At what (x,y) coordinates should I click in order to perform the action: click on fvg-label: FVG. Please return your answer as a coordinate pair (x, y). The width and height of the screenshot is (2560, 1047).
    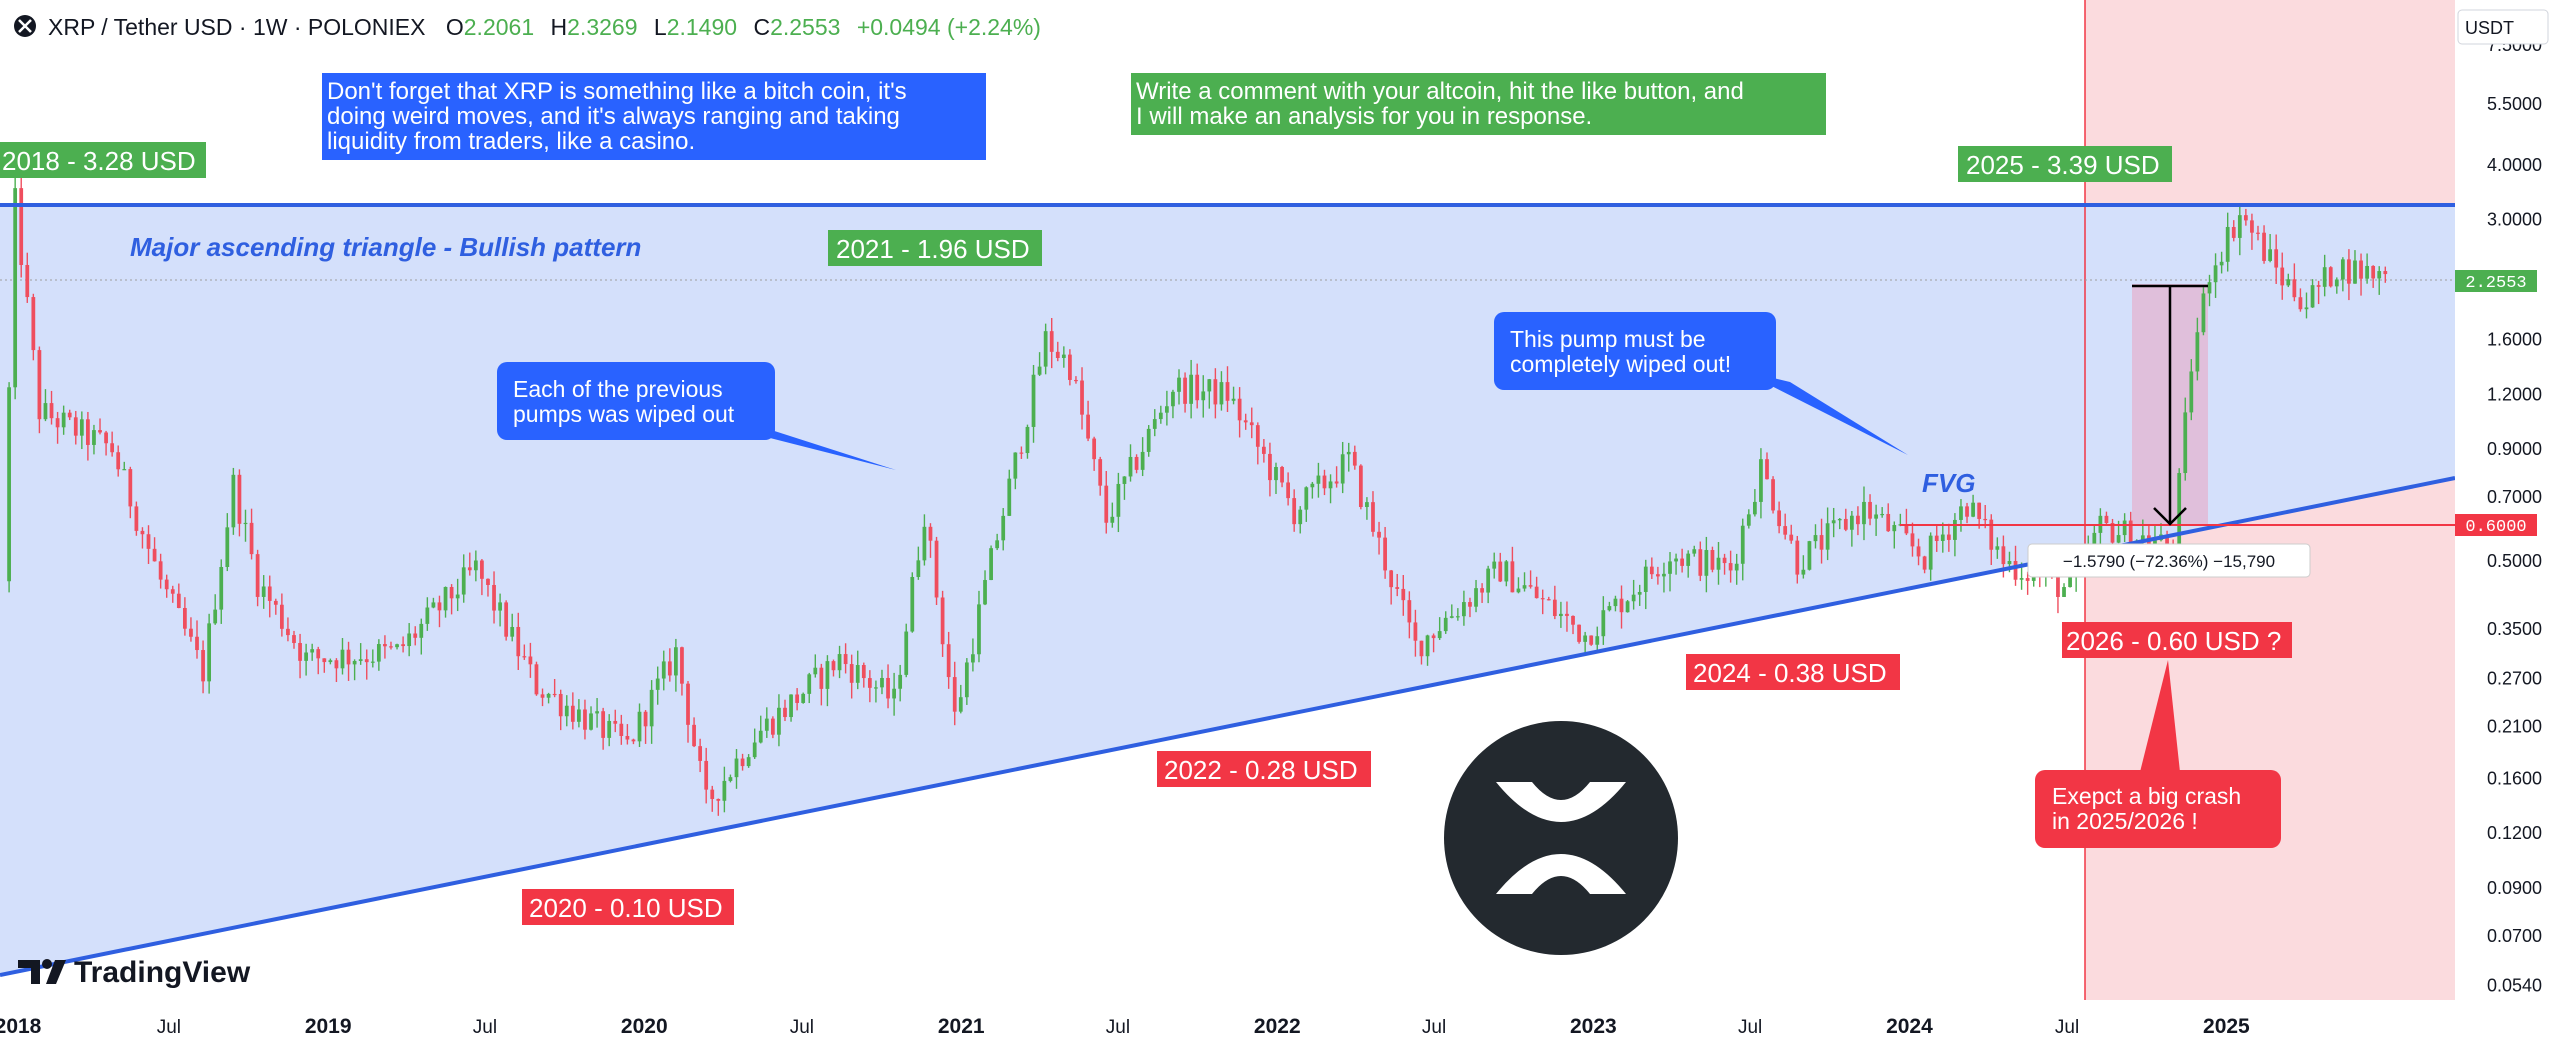
    Looking at the image, I should click on (1948, 483).